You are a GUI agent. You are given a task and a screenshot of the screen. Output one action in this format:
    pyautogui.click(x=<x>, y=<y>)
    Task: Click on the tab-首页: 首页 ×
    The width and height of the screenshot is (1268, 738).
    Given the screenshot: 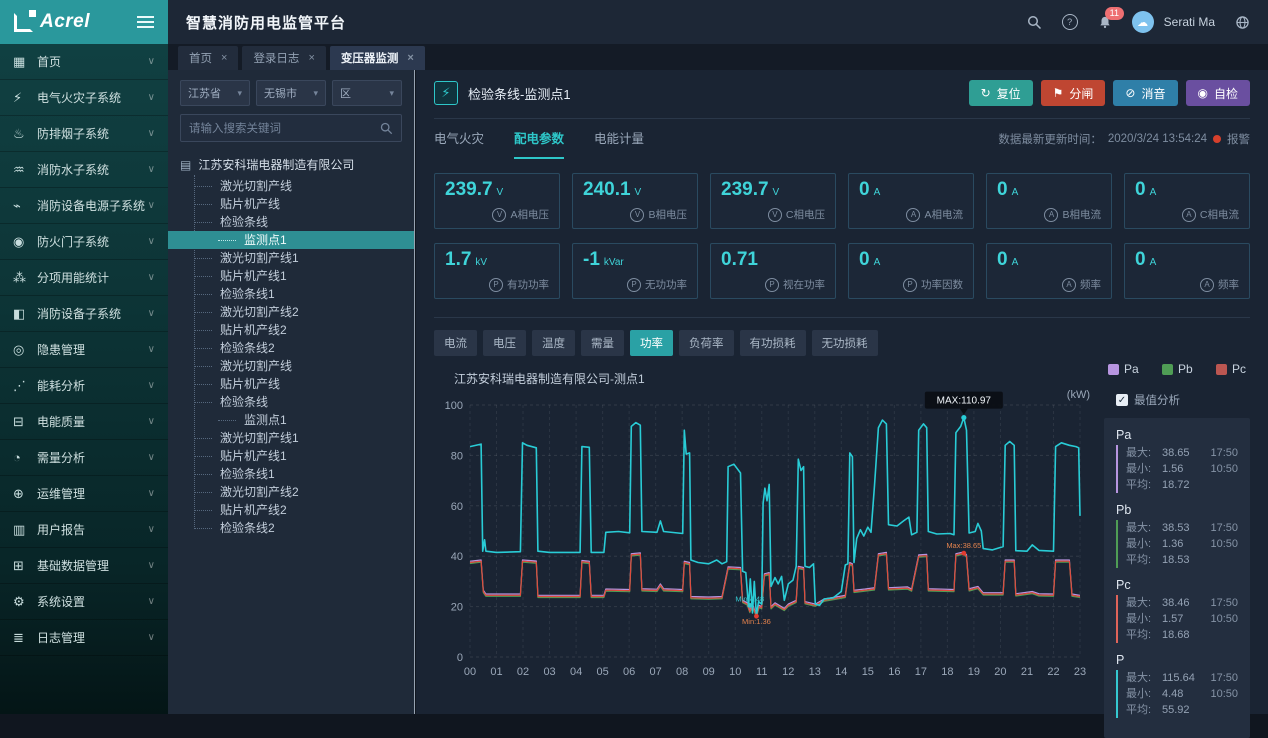 What is the action you would take?
    pyautogui.click(x=208, y=58)
    